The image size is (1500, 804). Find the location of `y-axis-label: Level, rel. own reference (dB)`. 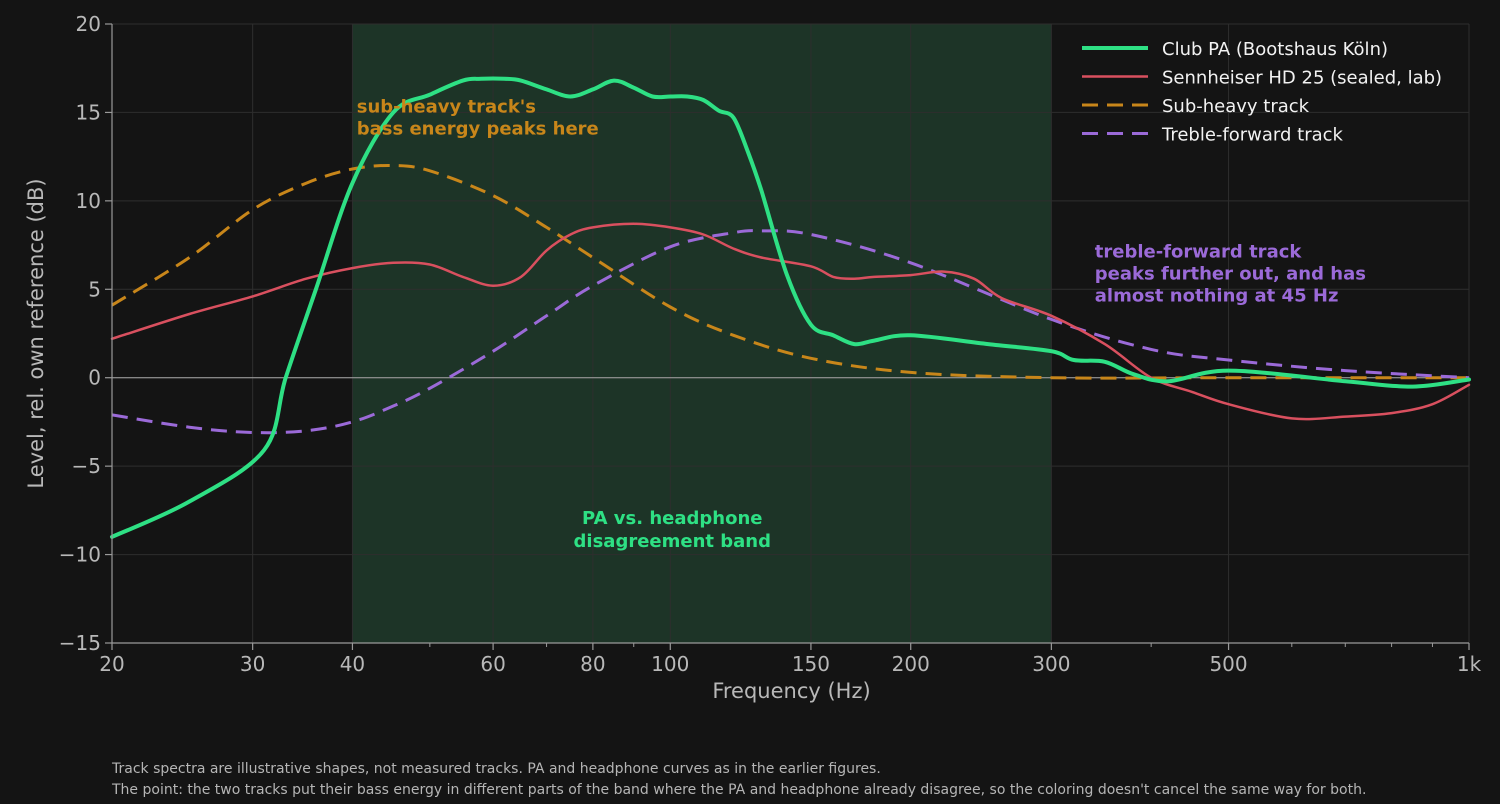

y-axis-label: Level, rel. own reference (dB) is located at coordinates (36, 333).